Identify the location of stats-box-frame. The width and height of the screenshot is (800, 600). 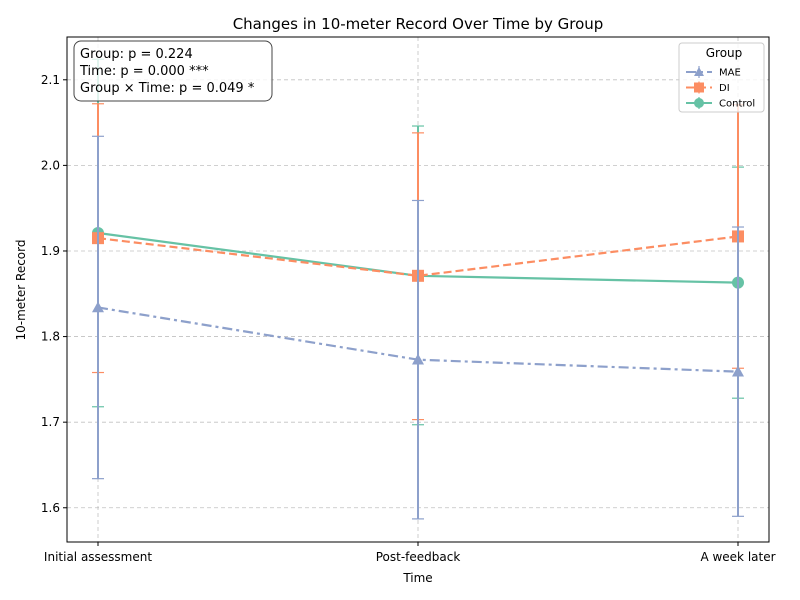
(173, 71).